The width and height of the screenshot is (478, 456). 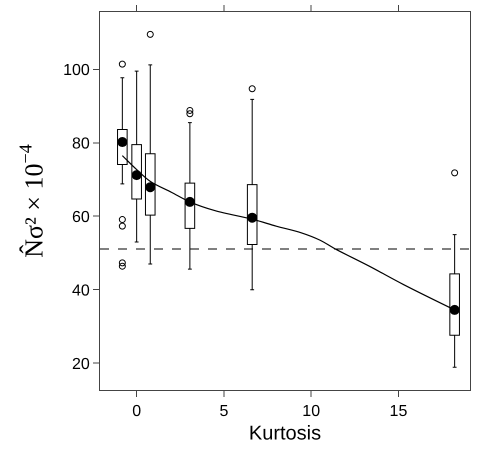 I want to click on x-tick-label: 15, so click(x=399, y=411).